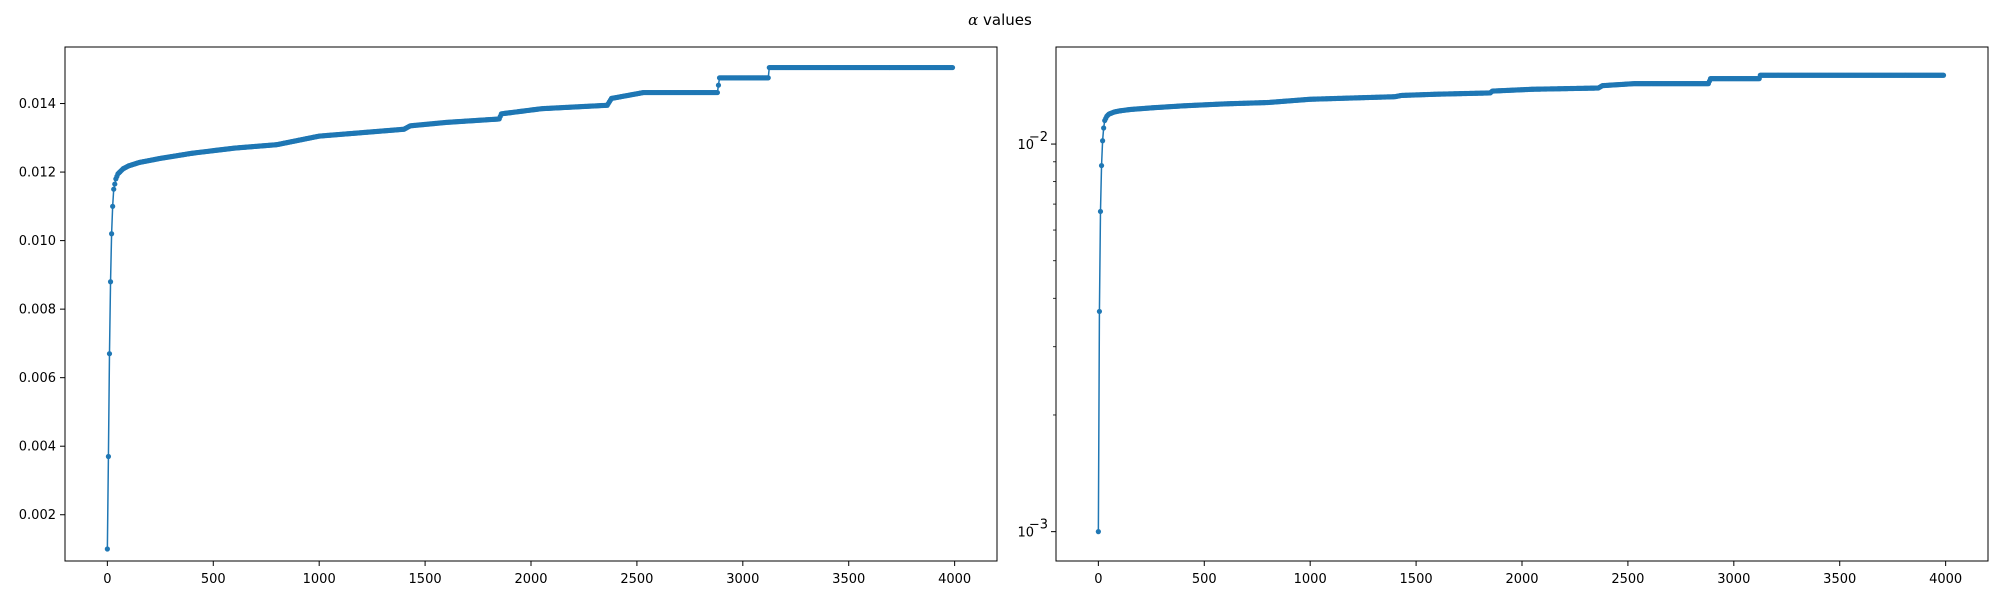 Image resolution: width=2000 pixels, height=600 pixels. I want to click on y-tick-label: 0.014, so click(37, 104).